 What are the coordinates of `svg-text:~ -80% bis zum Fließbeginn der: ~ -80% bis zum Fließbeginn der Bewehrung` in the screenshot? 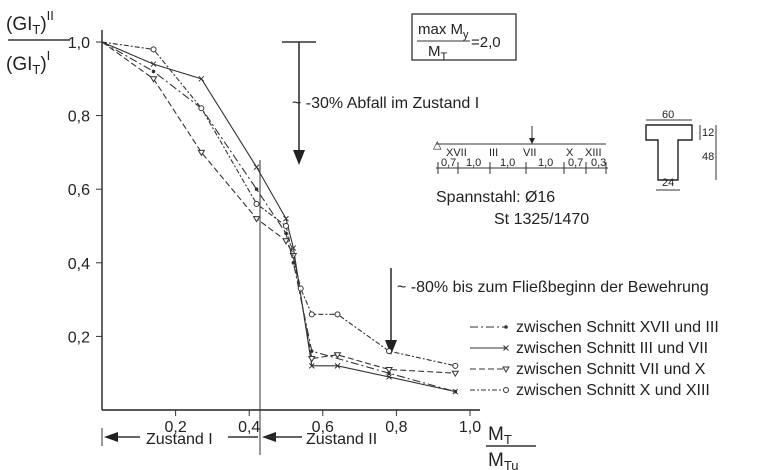 It's located at (553, 287).